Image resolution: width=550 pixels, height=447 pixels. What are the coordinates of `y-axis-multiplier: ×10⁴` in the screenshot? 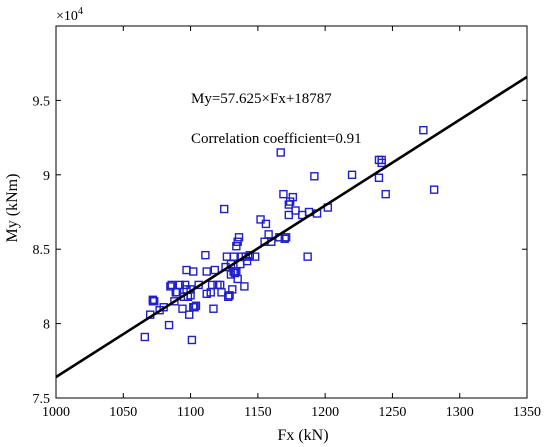 It's located at (69, 15).